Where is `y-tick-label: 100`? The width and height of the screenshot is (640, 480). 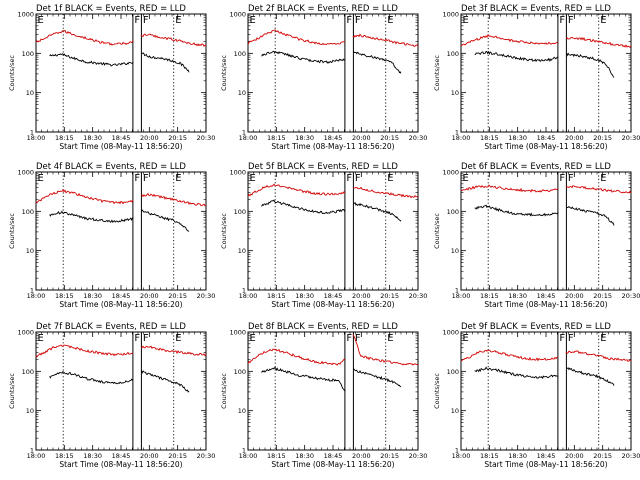
y-tick-label: 100 is located at coordinates (453, 212).